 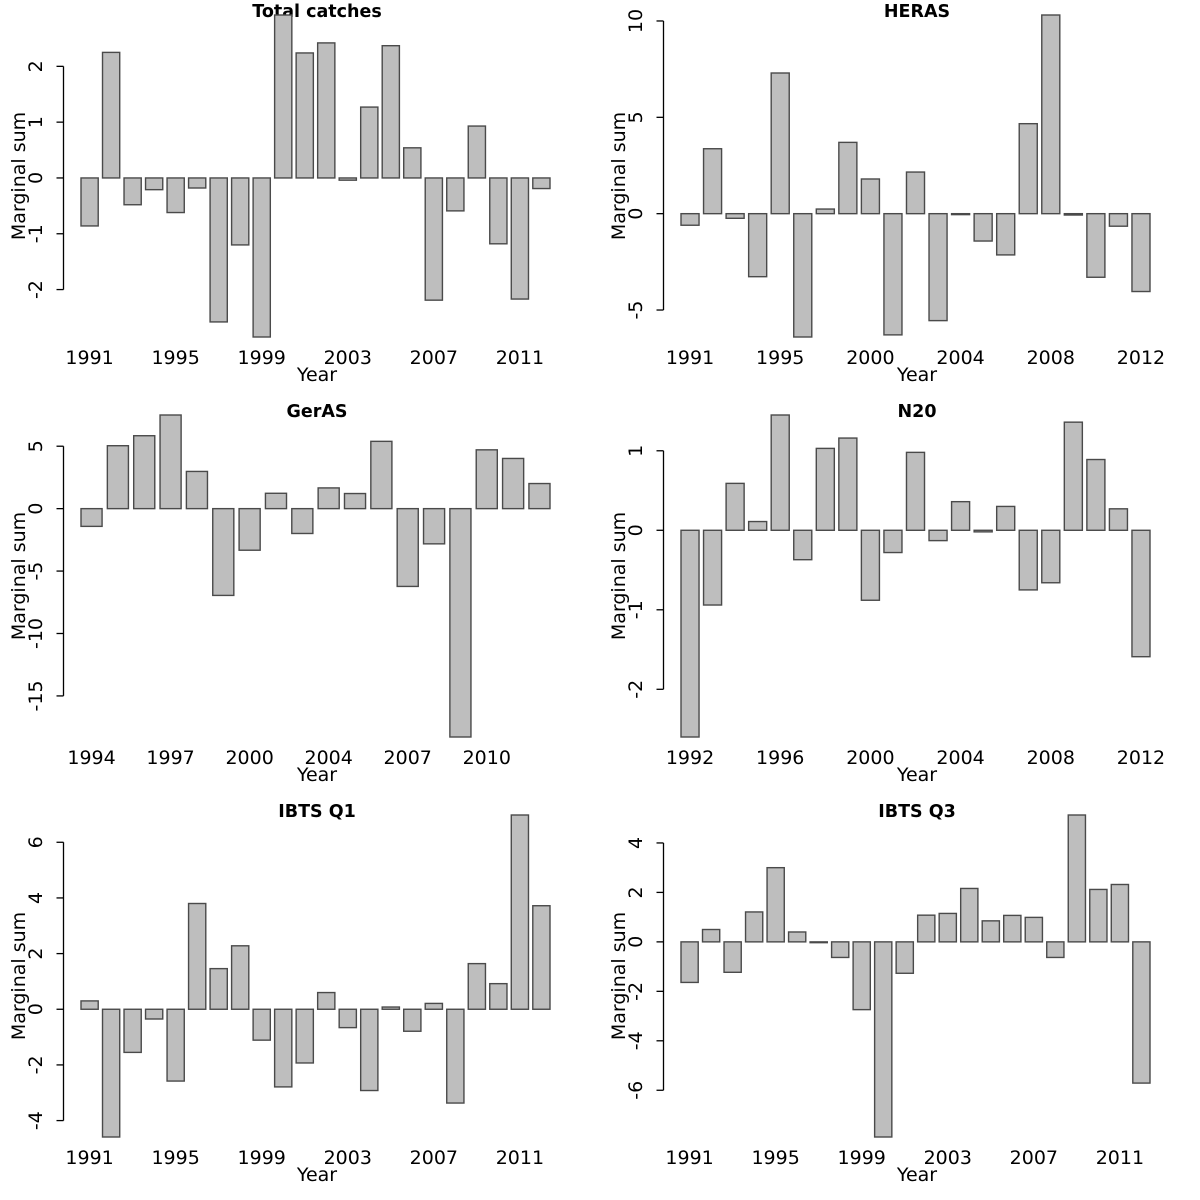 What do you see at coordinates (36, 695) in the screenshot?
I see `y-tick-label: -15` at bounding box center [36, 695].